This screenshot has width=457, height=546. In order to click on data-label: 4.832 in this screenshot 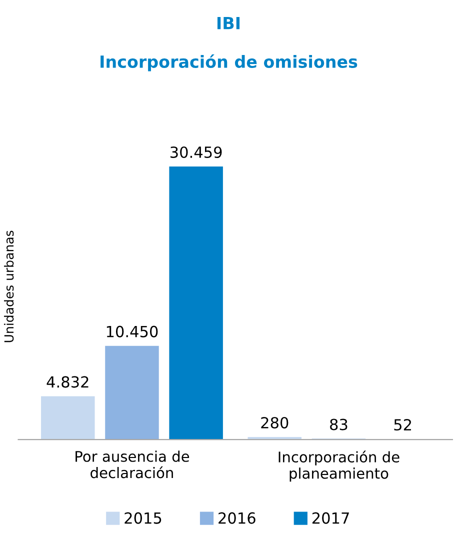, I will do `click(67, 382)`.